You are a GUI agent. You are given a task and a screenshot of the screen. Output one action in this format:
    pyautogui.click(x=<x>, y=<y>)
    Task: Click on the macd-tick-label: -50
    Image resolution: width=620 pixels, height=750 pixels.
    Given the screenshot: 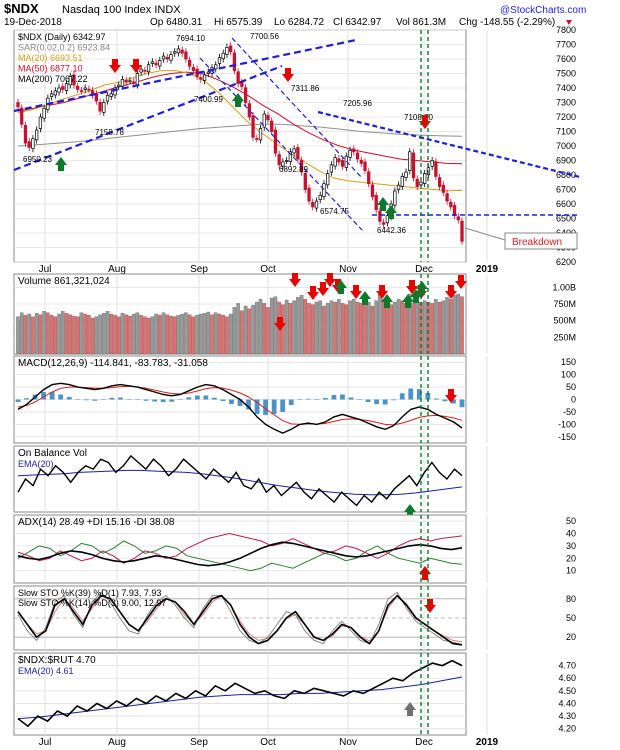 What is the action you would take?
    pyautogui.click(x=569, y=412)
    